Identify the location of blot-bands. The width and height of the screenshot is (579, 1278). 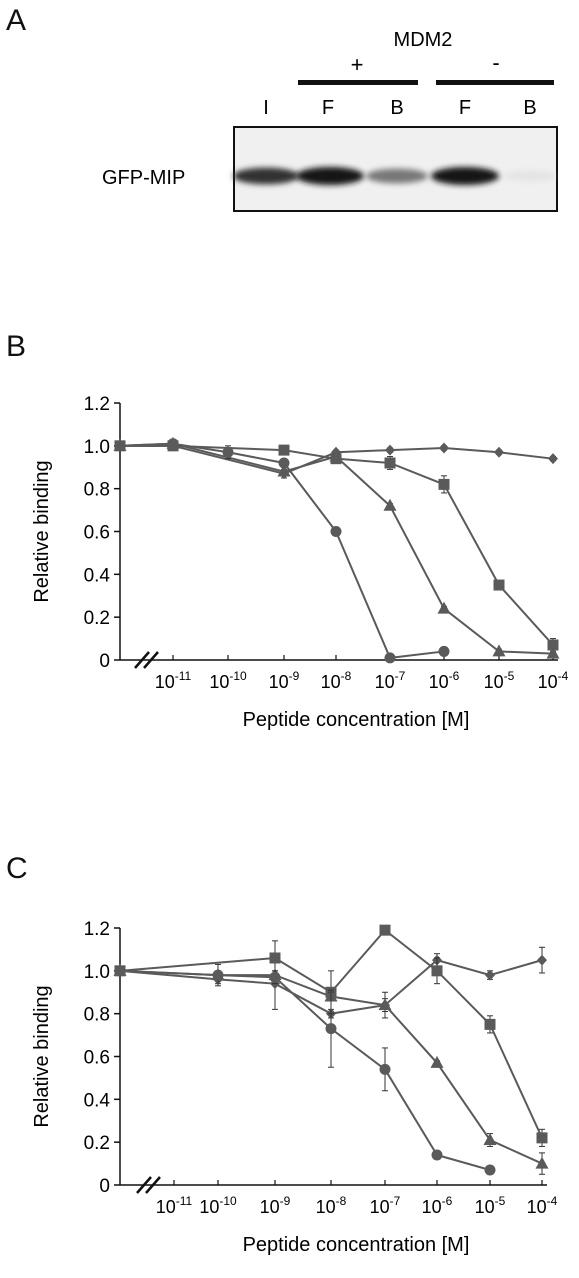
(395, 176).